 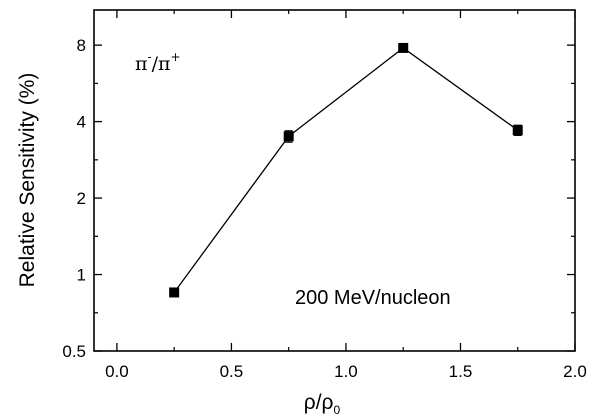 I want to click on y-tick-label: 8, so click(x=81, y=45).